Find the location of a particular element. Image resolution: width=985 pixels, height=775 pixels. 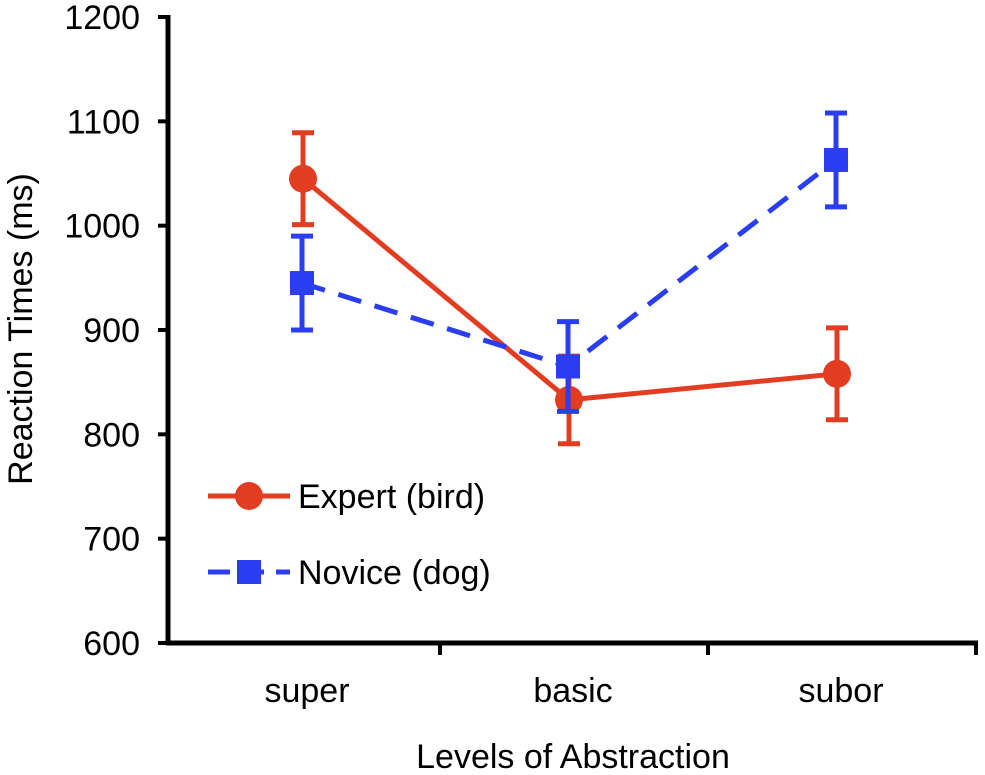

x-axis-title: Levels of Abstraction is located at coordinates (573, 756).